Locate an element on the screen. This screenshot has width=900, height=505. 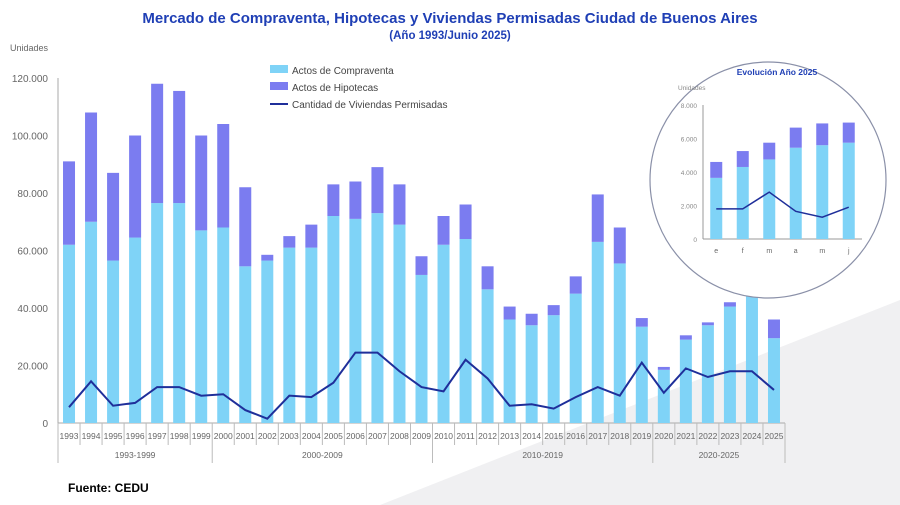
x-tick-label: 2008 is located at coordinates (399, 436).